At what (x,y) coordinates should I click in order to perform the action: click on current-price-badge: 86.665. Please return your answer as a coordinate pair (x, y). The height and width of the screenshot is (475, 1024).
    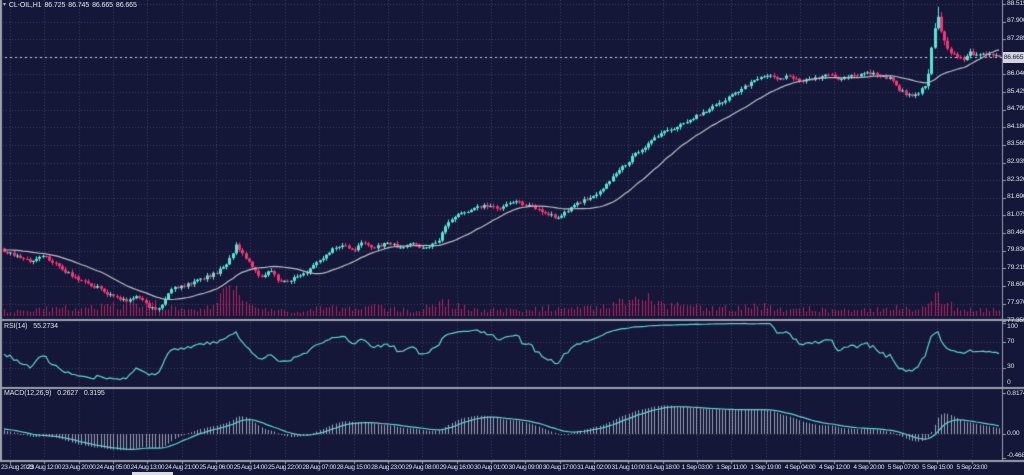
    Looking at the image, I should click on (1013, 57).